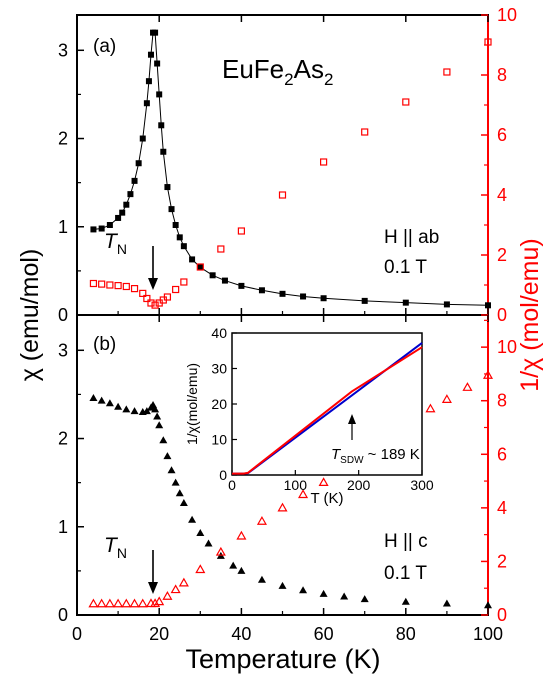 The image size is (553, 675). I want to click on inset-y-tick-label: 0, so click(223, 475).